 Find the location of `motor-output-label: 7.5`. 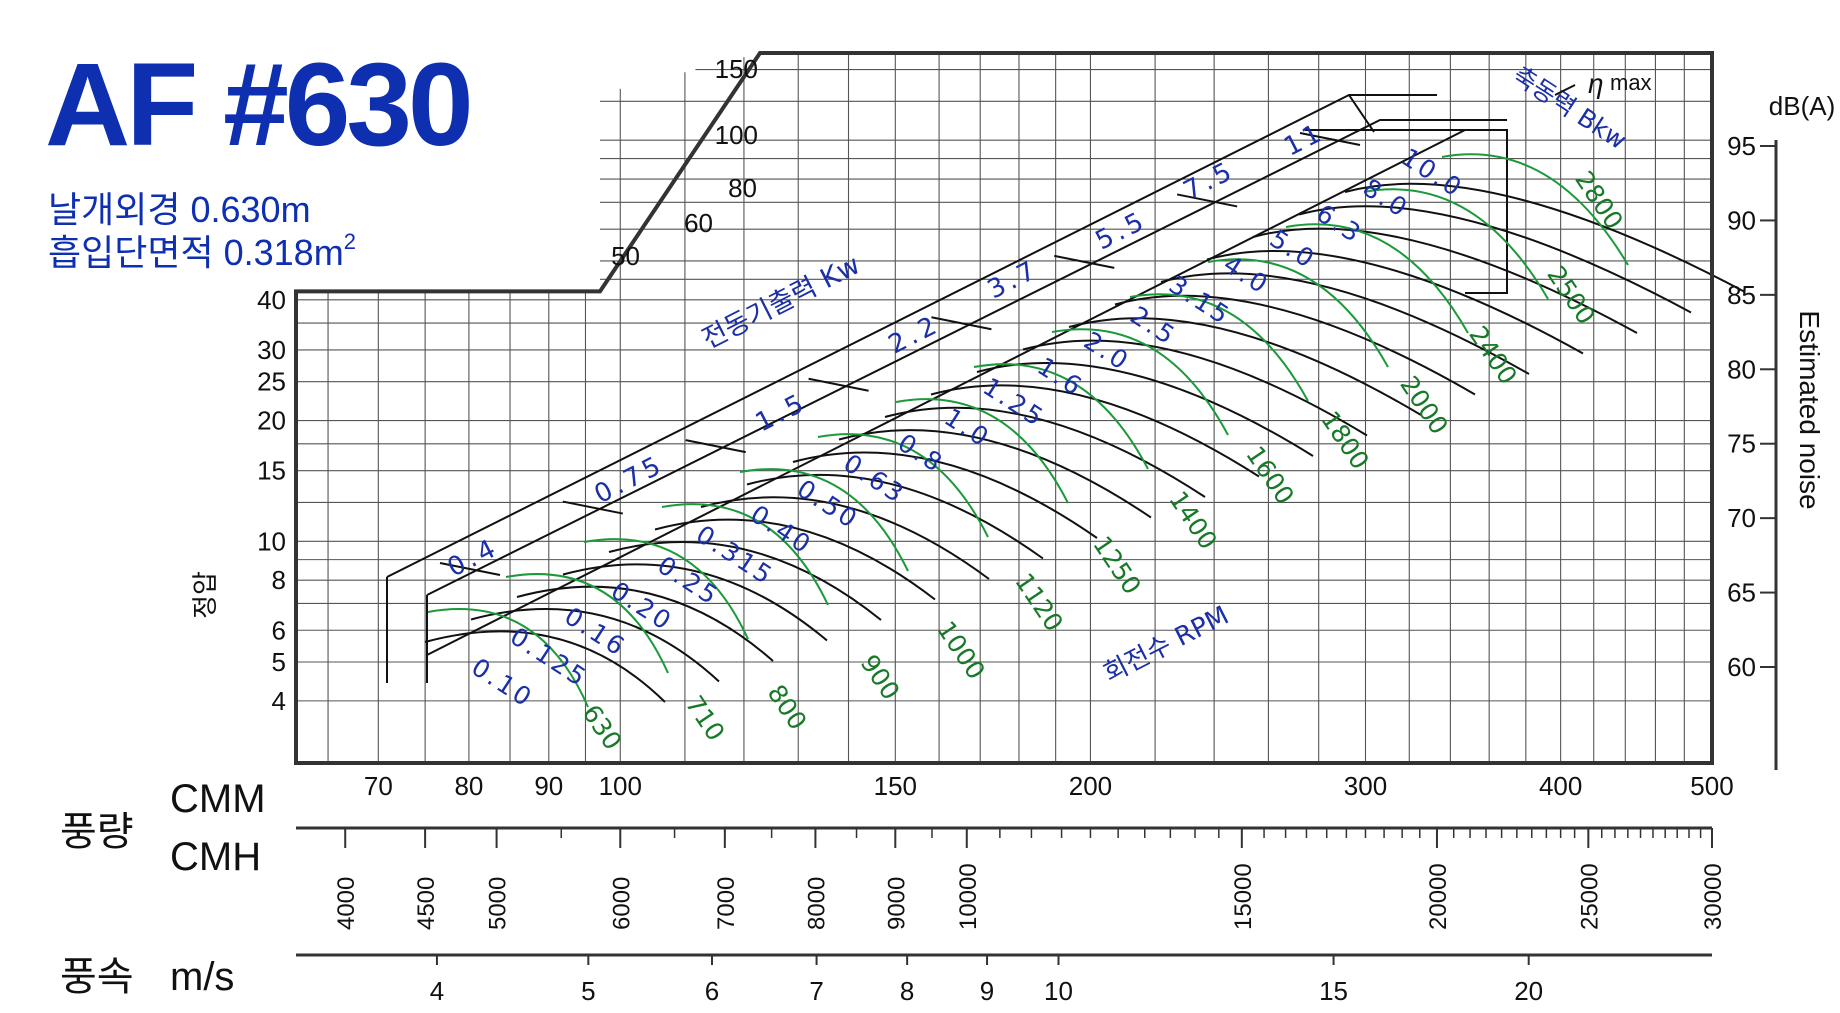

motor-output-label: 7.5 is located at coordinates (1209, 180).